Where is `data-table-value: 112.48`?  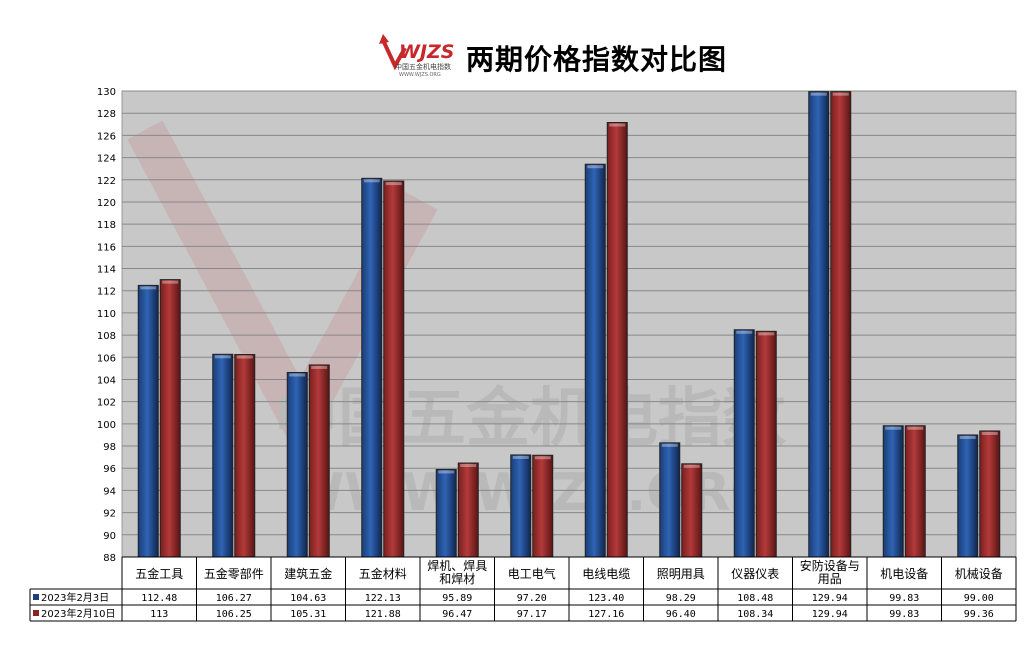
data-table-value: 112.48 is located at coordinates (159, 598).